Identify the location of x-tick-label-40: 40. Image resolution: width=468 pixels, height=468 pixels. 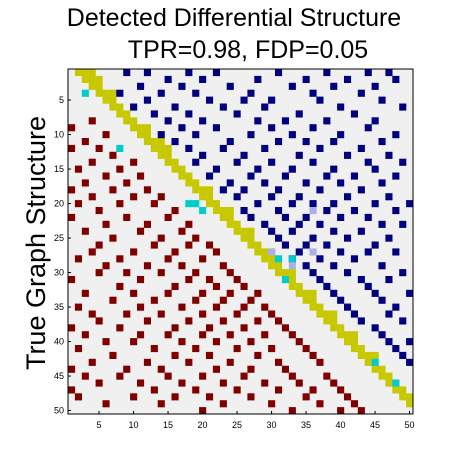
(341, 425).